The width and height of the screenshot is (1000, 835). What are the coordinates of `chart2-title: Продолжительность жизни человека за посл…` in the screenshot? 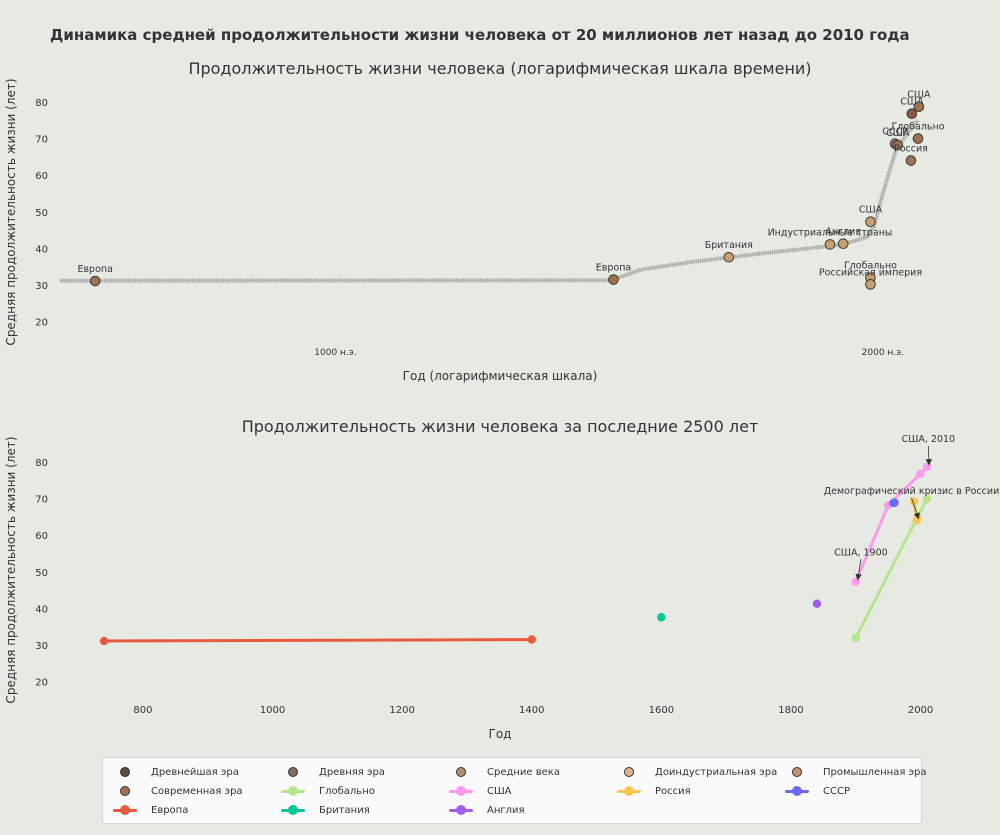 It's located at (500, 426).